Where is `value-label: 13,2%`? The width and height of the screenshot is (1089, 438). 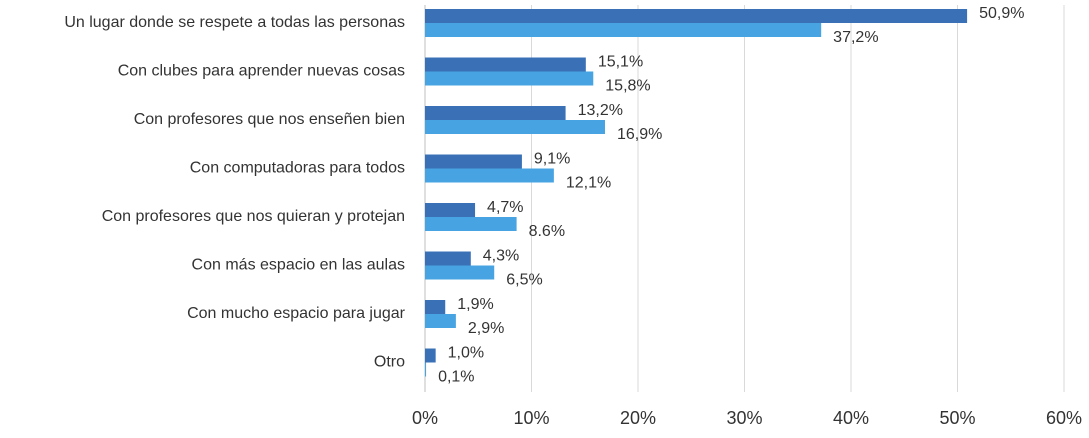
value-label: 13,2% is located at coordinates (600, 110).